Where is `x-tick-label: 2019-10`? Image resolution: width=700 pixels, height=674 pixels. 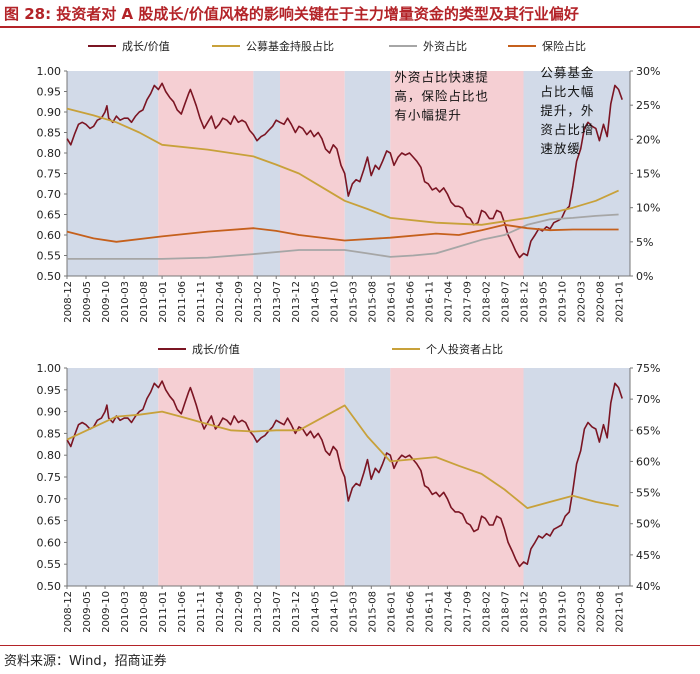
x-tick-label: 2019-10 is located at coordinates (563, 612).